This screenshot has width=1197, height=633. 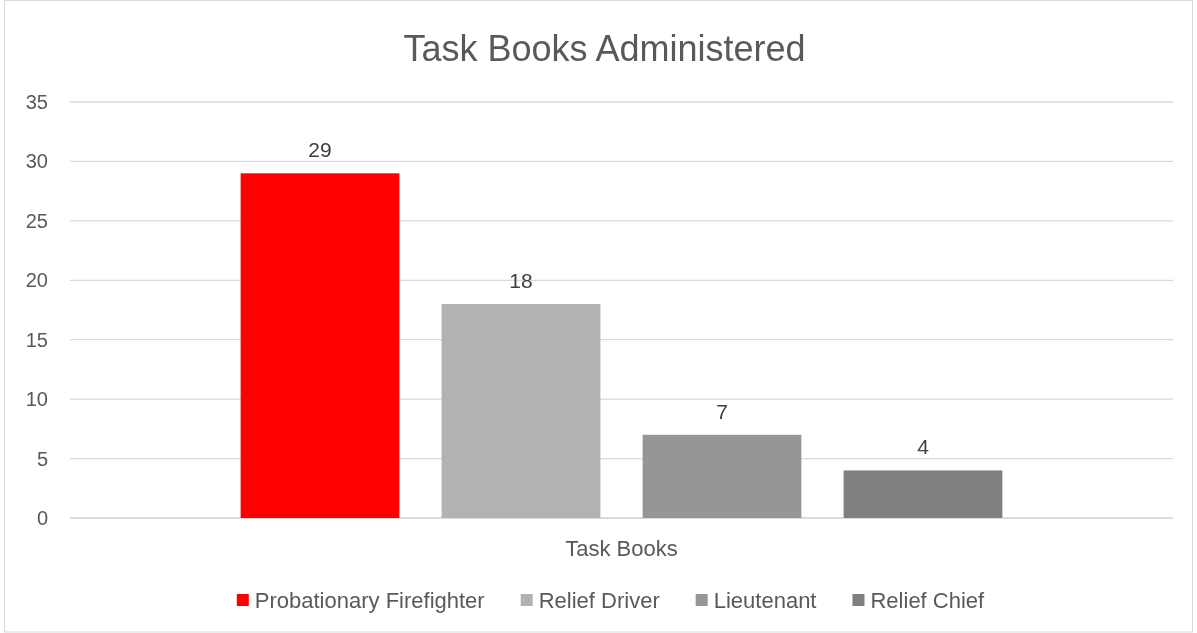 What do you see at coordinates (36, 399) in the screenshot?
I see `y-tick-label: 10` at bounding box center [36, 399].